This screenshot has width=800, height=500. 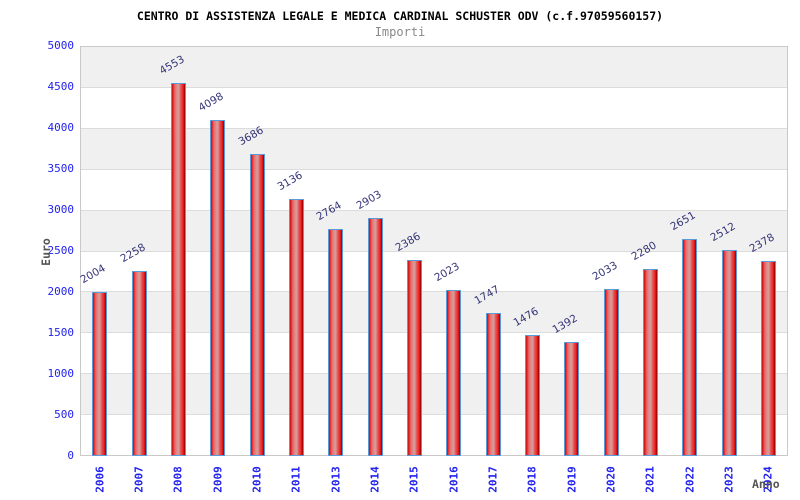 What do you see at coordinates (61, 86) in the screenshot?
I see `y-tick-label: 4500` at bounding box center [61, 86].